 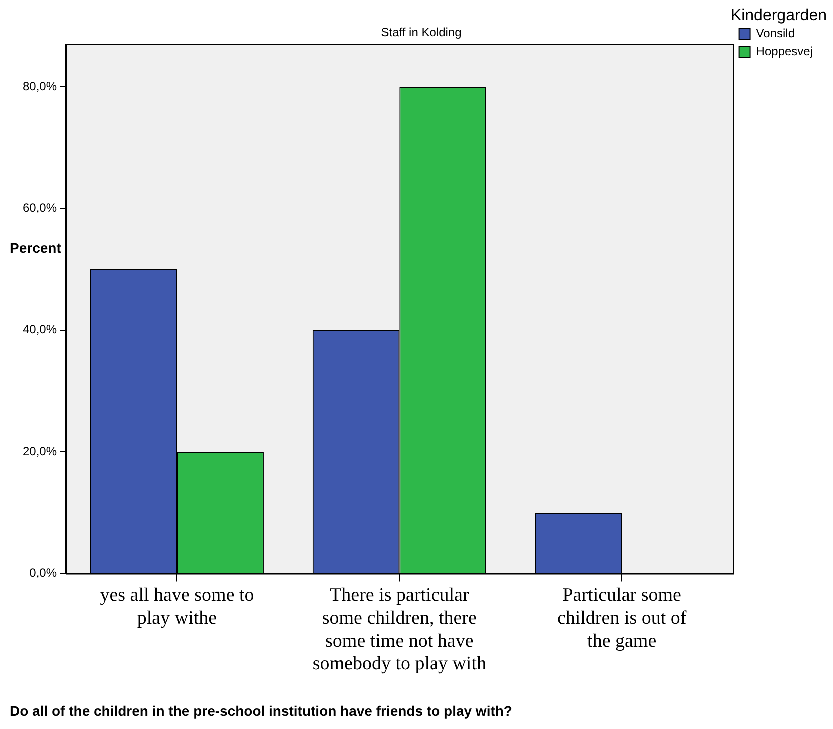 I want to click on x-tick-label: Particular some children is out of the game, so click(x=622, y=618).